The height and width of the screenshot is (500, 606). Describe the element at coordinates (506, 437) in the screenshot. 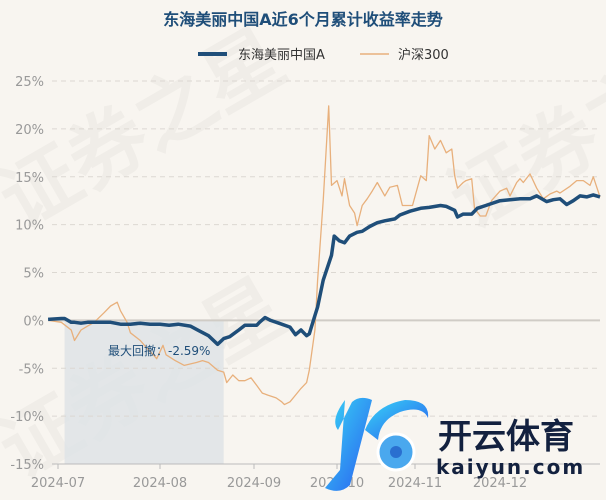

I see `logo-name: 开云体育` at that location.